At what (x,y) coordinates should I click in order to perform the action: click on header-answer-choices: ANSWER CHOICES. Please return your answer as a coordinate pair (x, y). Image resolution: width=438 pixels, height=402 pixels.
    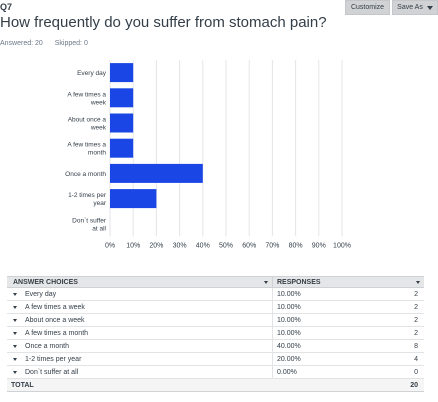
    Looking at the image, I should click on (140, 282).